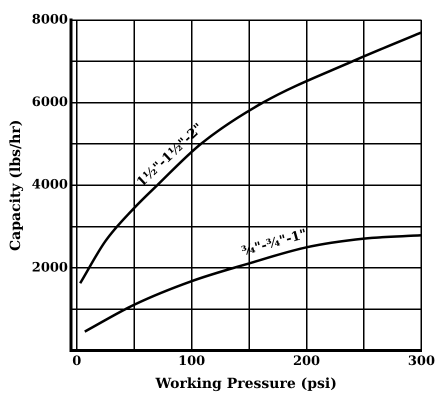  Describe the element at coordinates (77, 361) in the screenshot. I see `x-tick-label: 0` at that location.